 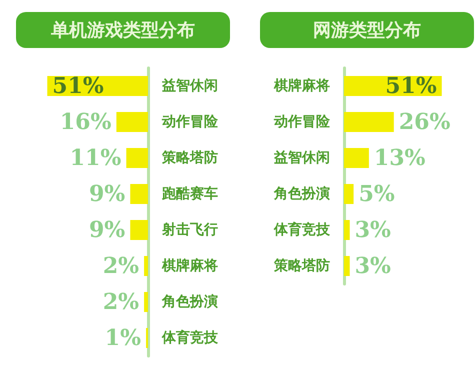 What do you see at coordinates (376, 194) in the screenshot?
I see `data-label: 5%` at bounding box center [376, 194].